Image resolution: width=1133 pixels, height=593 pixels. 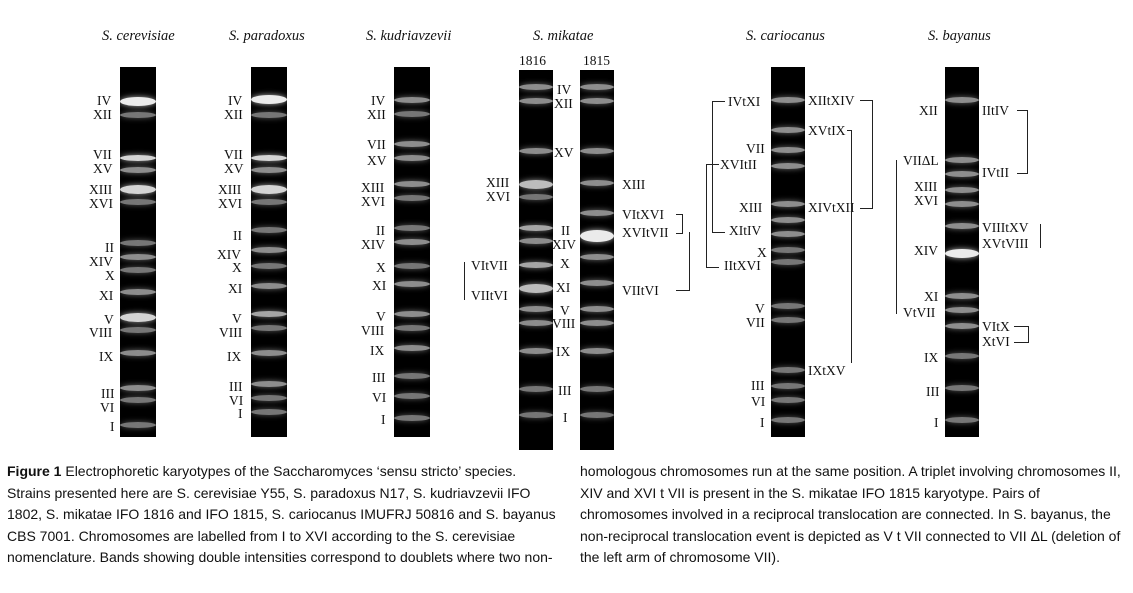 What do you see at coordinates (564, 323) in the screenshot?
I see `chromosome-label: VIII` at bounding box center [564, 323].